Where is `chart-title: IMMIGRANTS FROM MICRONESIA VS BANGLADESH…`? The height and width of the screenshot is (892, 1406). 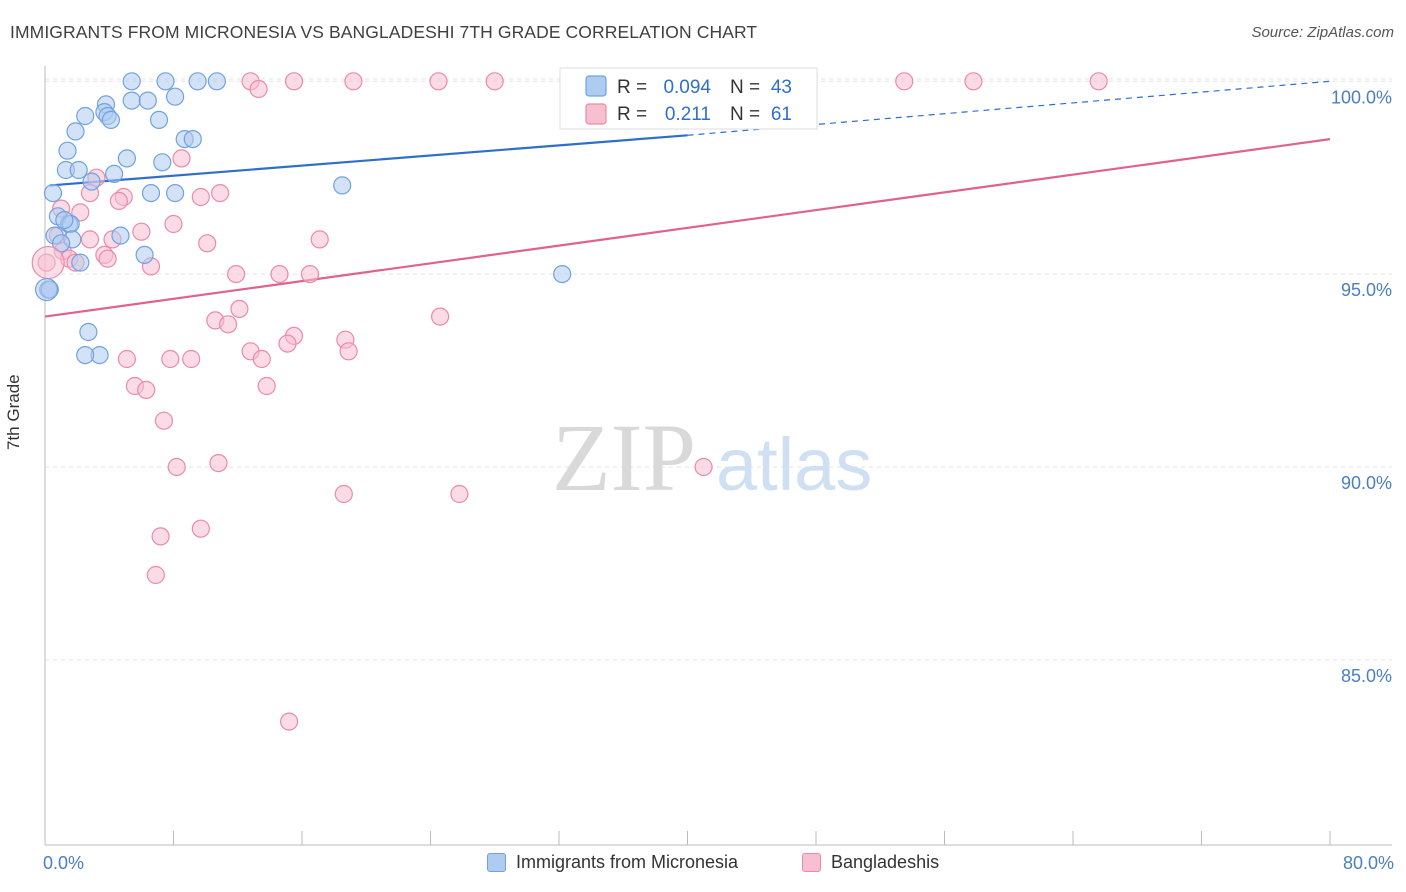 chart-title: IMMIGRANTS FROM MICRONESIA VS BANGLADESH… is located at coordinates (384, 32).